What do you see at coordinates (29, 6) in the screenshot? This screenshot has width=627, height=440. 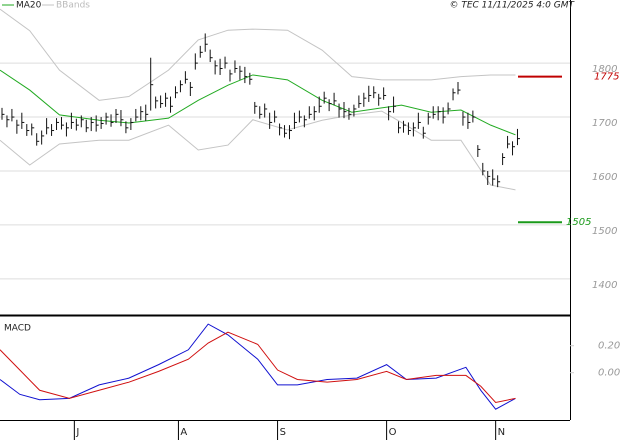 I see `legend-label: MA20` at bounding box center [29, 6].